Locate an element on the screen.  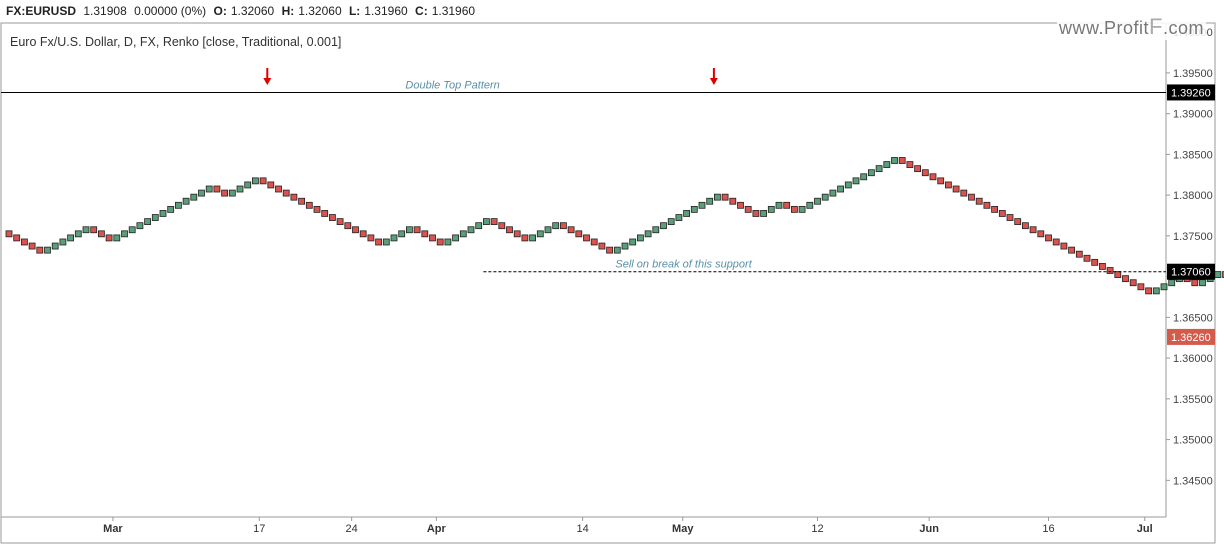
y-tick-label: 1.39500 is located at coordinates (1193, 74).